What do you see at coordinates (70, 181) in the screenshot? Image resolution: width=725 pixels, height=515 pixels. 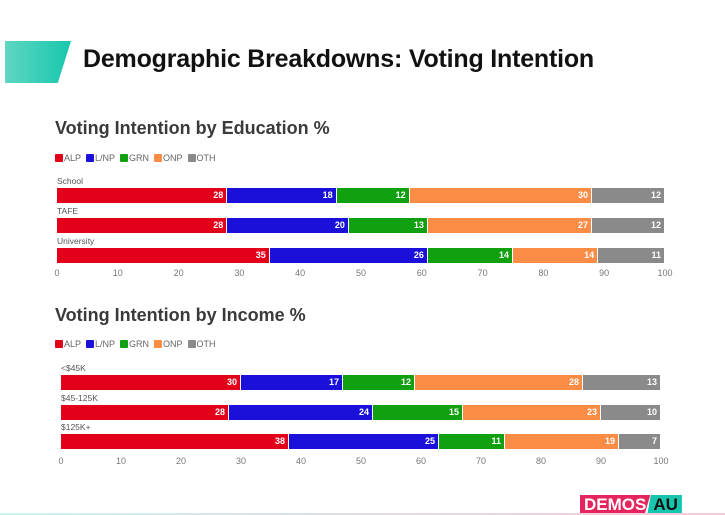 I see `category-label: School` at bounding box center [70, 181].